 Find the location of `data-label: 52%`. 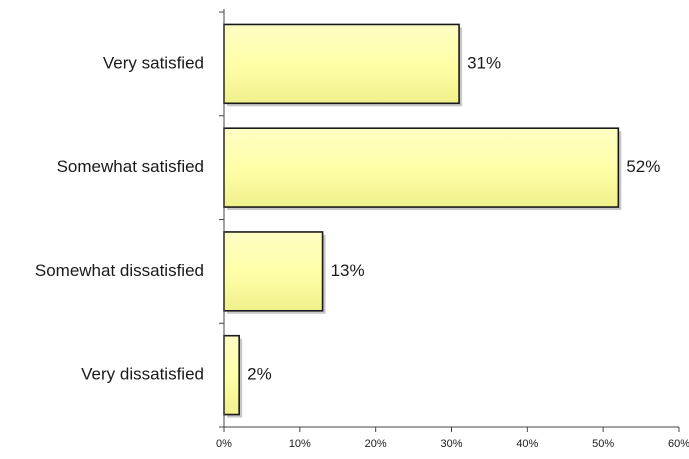

data-label: 52% is located at coordinates (643, 166).